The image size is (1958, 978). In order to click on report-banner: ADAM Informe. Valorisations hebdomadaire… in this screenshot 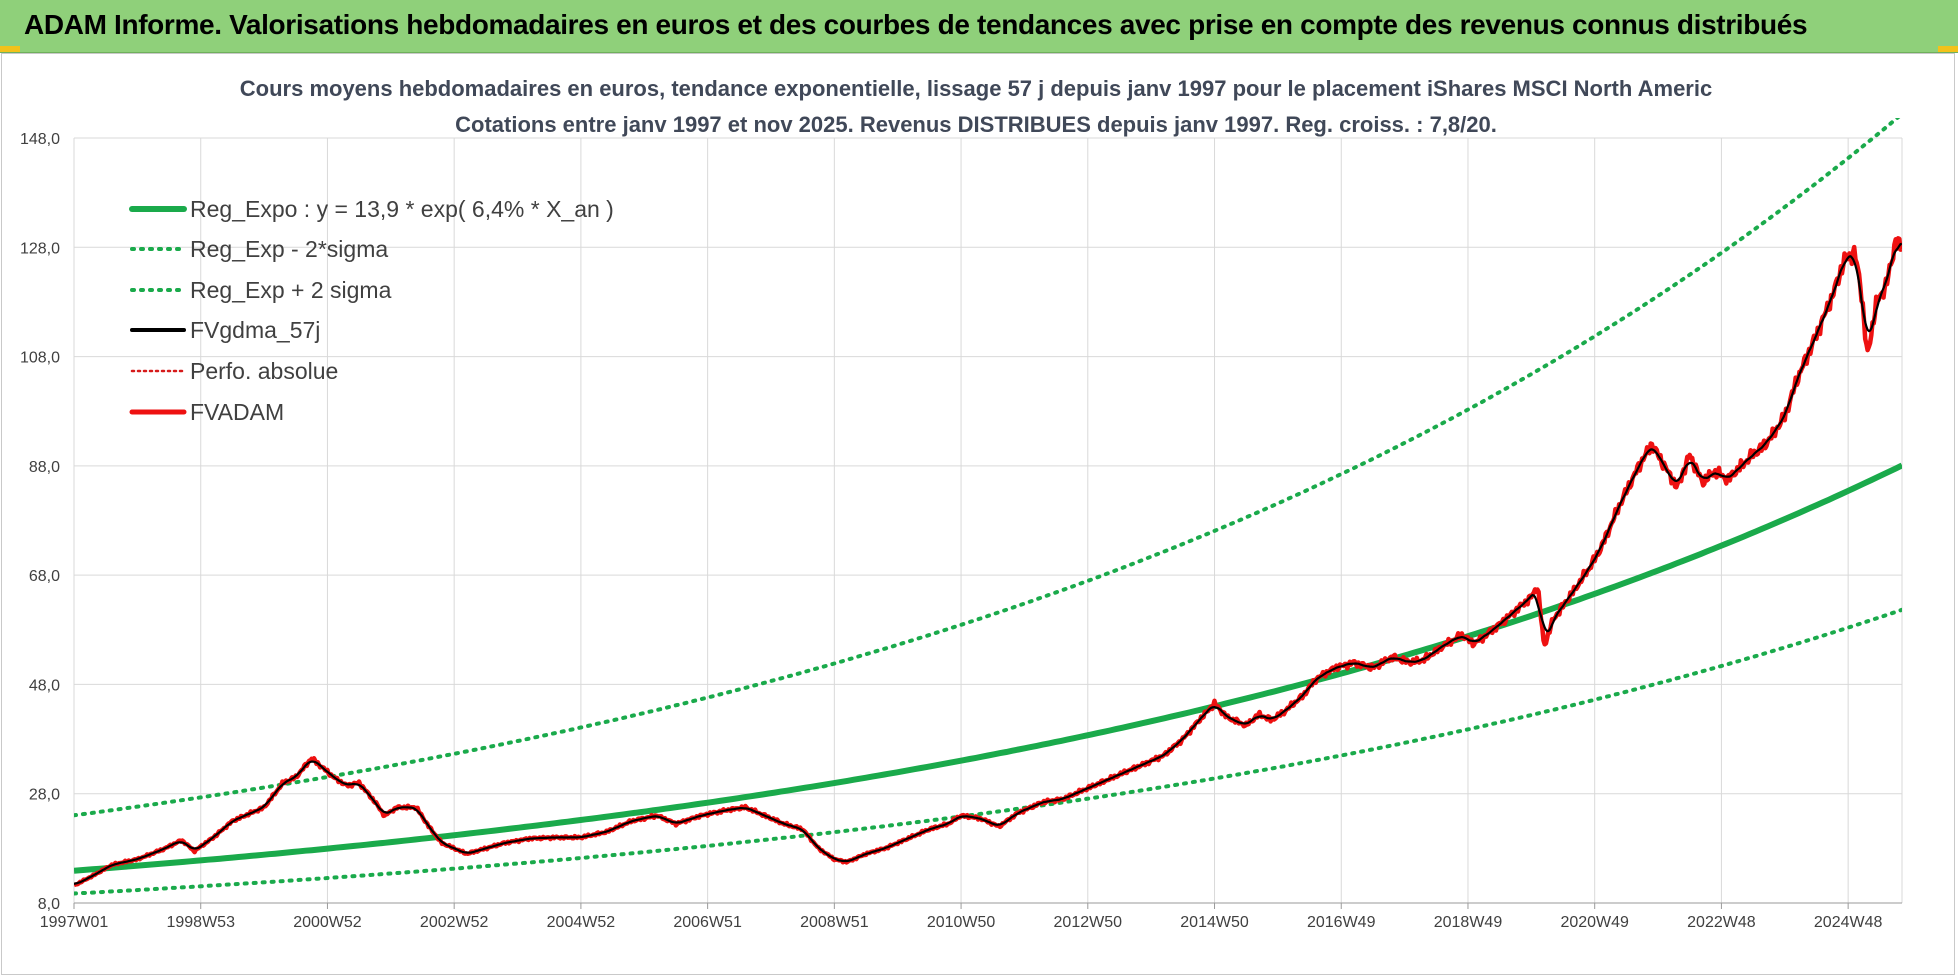, I will do `click(979, 26)`.